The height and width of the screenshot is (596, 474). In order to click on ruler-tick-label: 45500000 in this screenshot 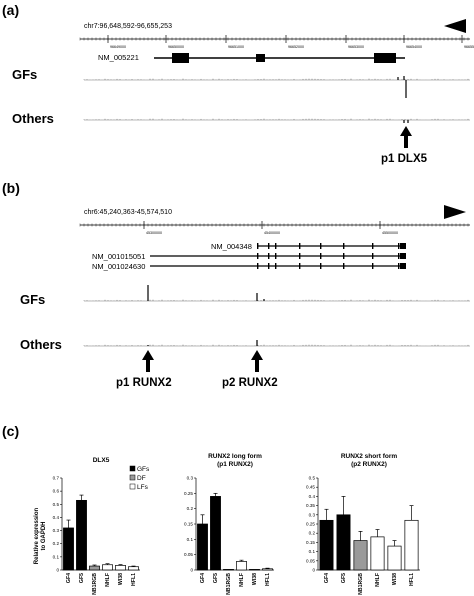, I will do `click(390, 233)`.